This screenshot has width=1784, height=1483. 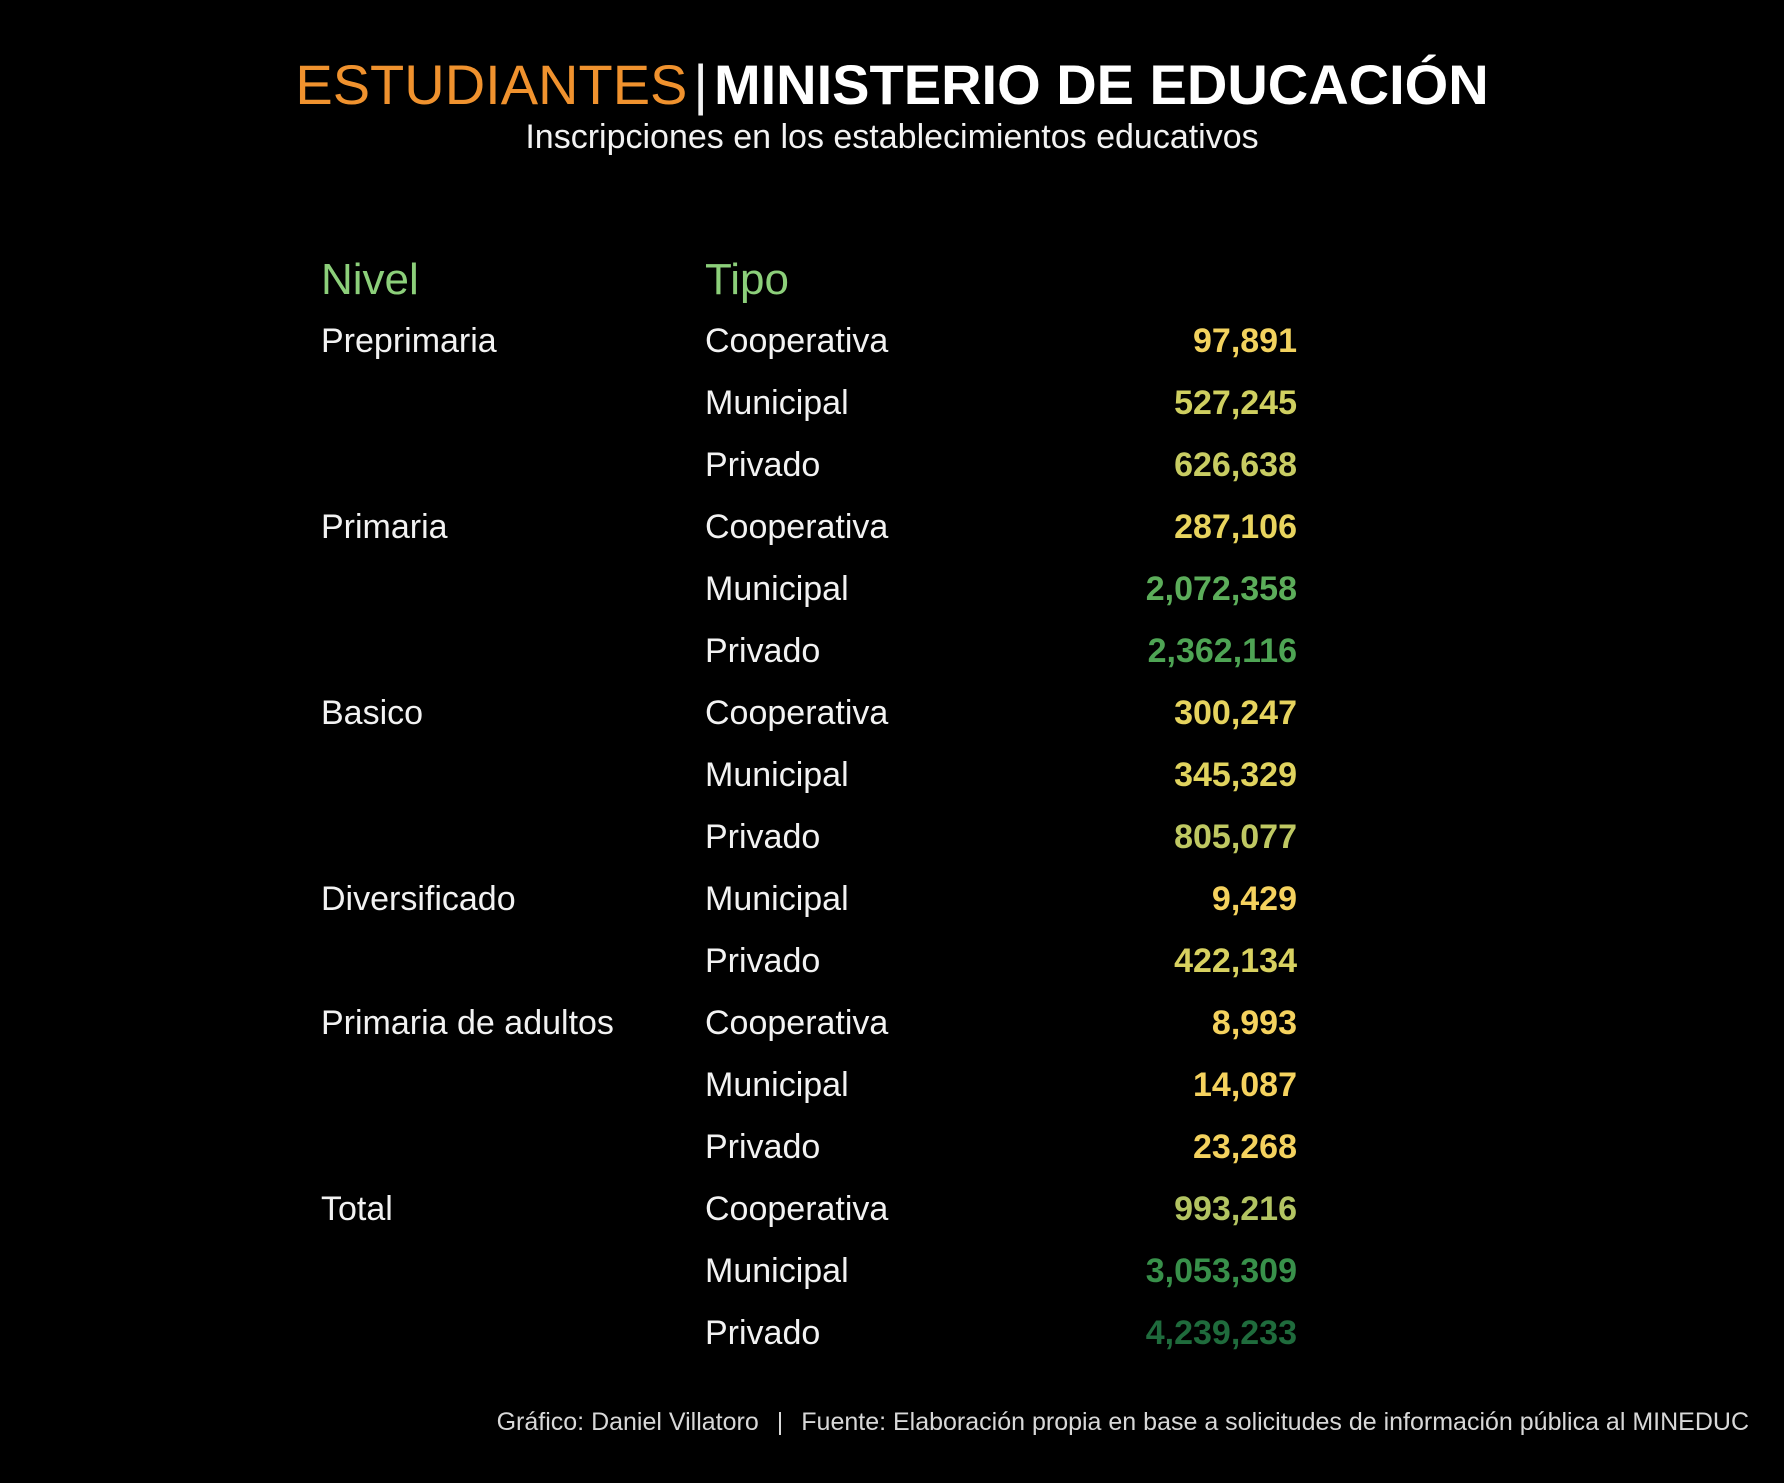 I want to click on table-row: Municipal 14,087, so click(x=892, y=1097).